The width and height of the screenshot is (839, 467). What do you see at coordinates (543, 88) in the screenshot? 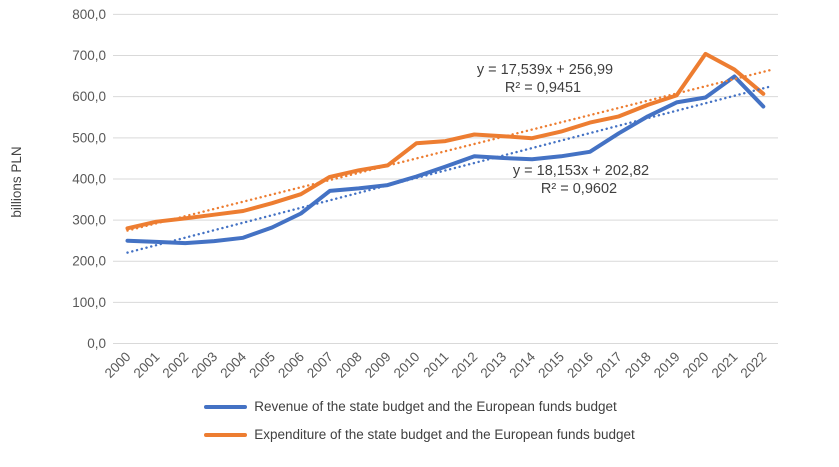
I see `expenditure-trend-r2: R² = 0,9451` at bounding box center [543, 88].